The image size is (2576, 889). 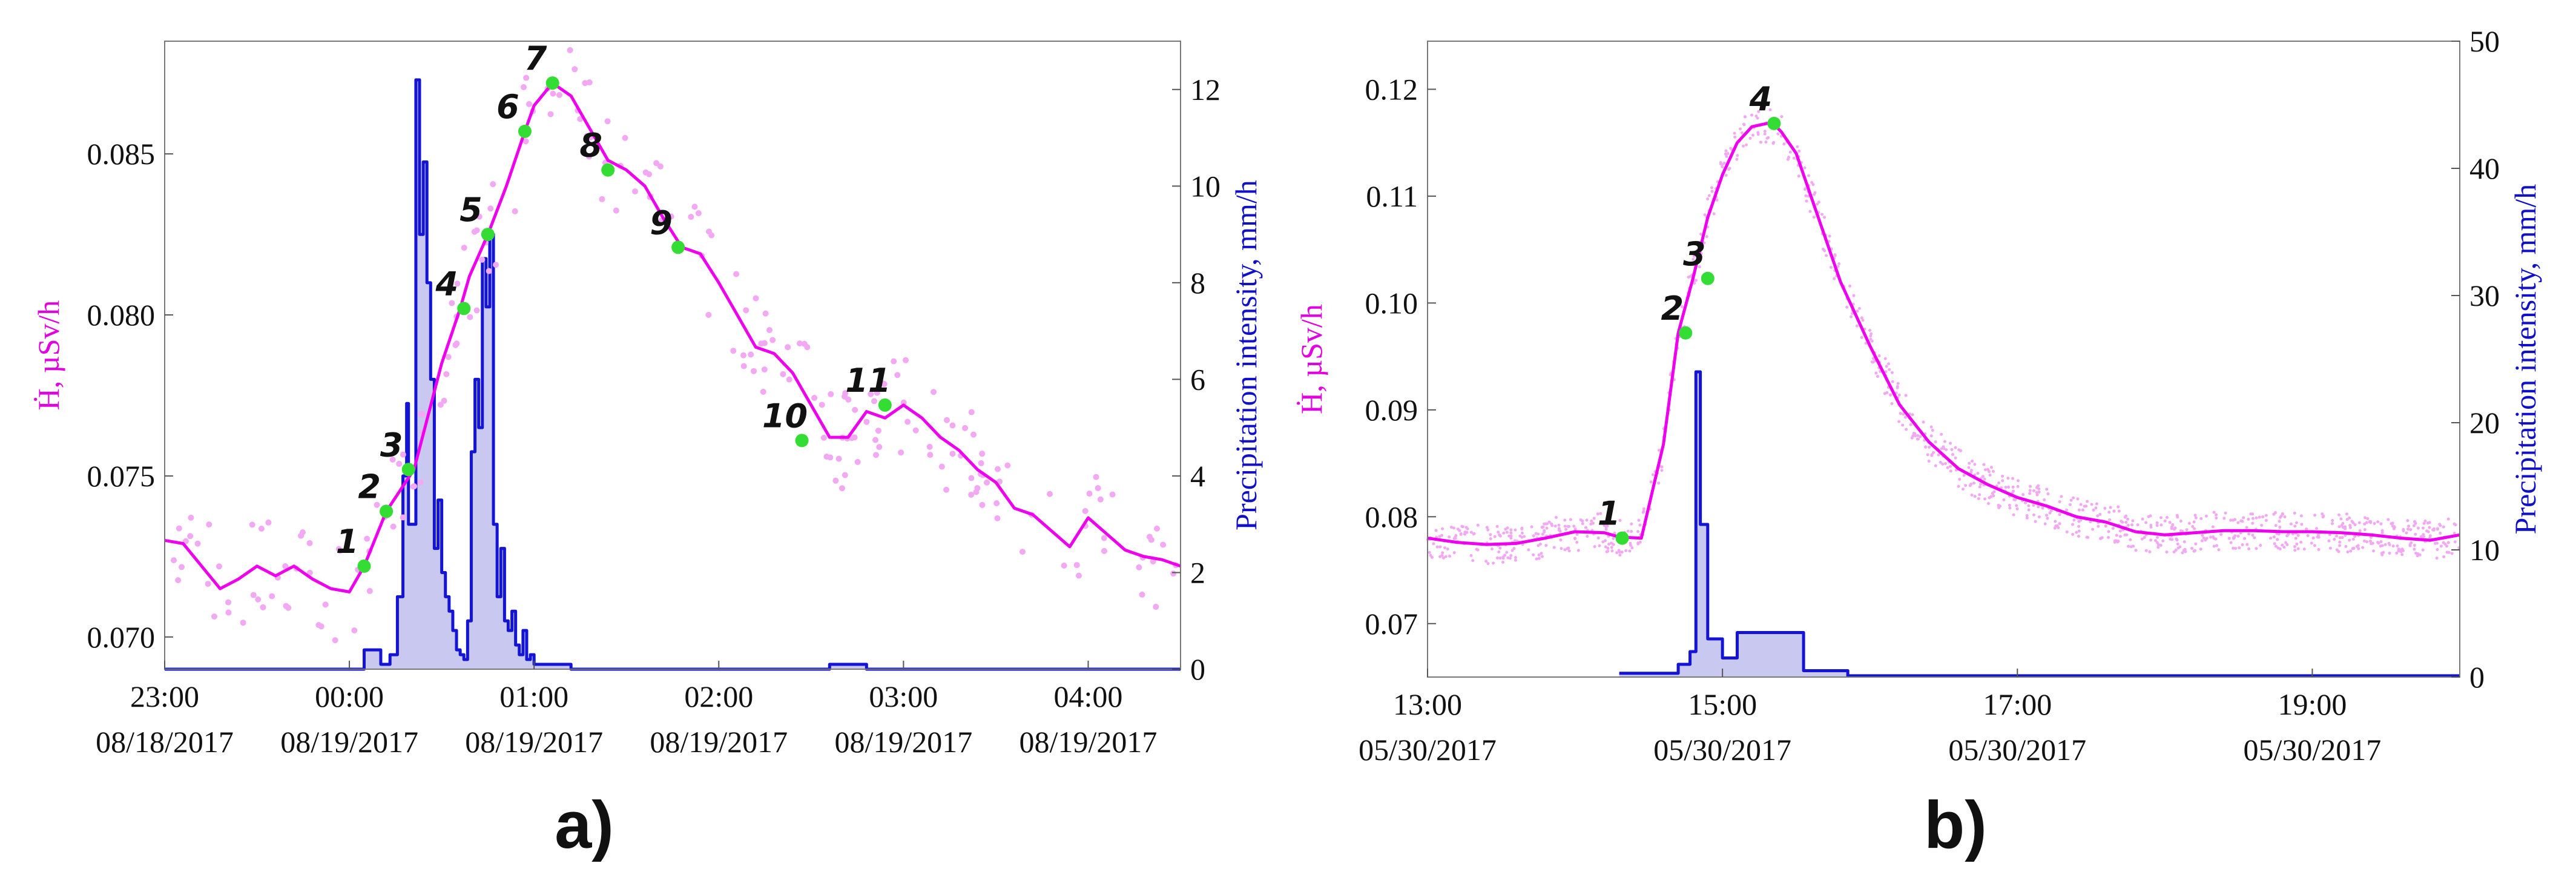 I want to click on panel-label: b), so click(x=1955, y=825).